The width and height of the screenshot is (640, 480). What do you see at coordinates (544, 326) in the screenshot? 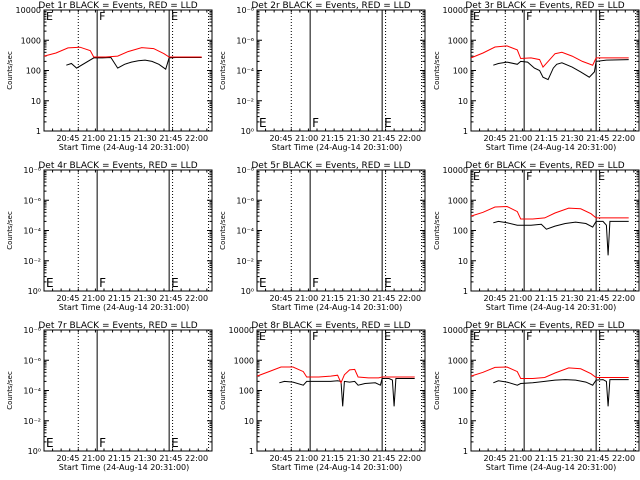
I see `panel-title: Det 9r BLACK = Events, RED = LLD` at bounding box center [544, 326].